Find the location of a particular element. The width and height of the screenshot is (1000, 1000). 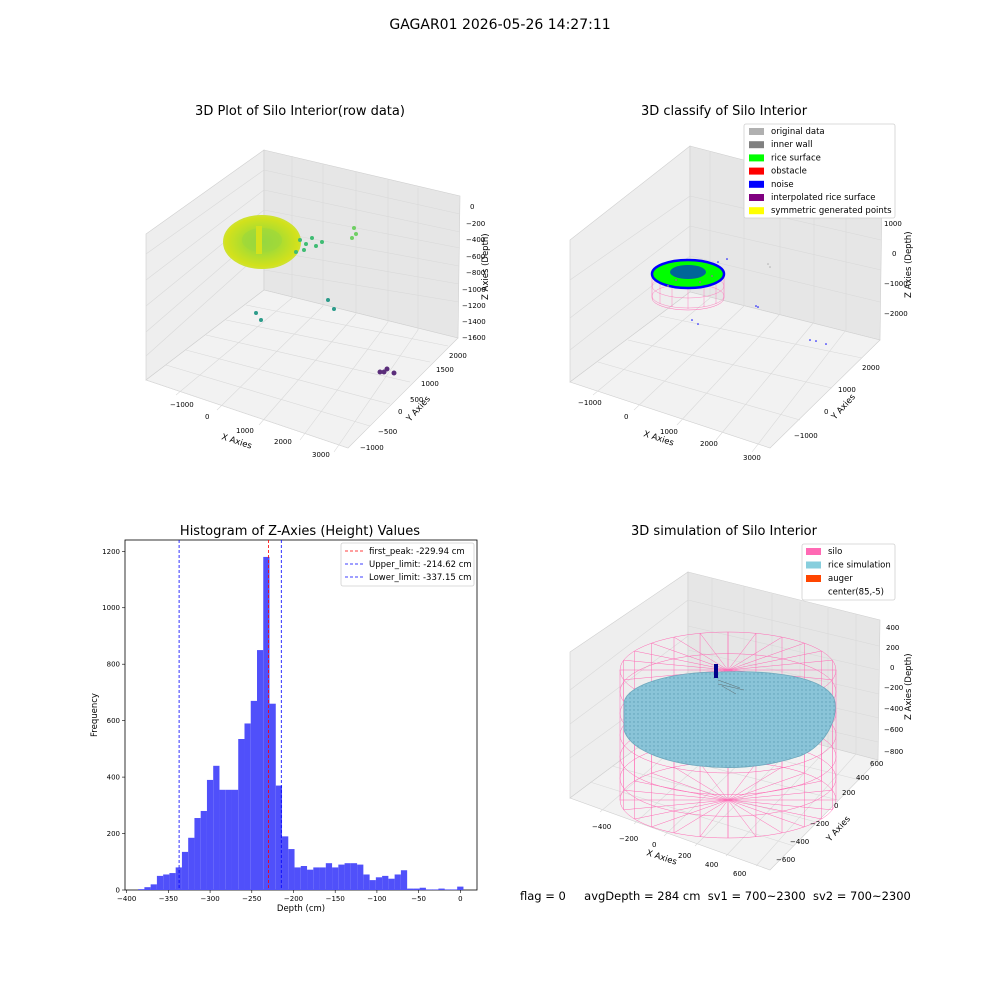

y-tick-label: 1200 is located at coordinates (111, 552).